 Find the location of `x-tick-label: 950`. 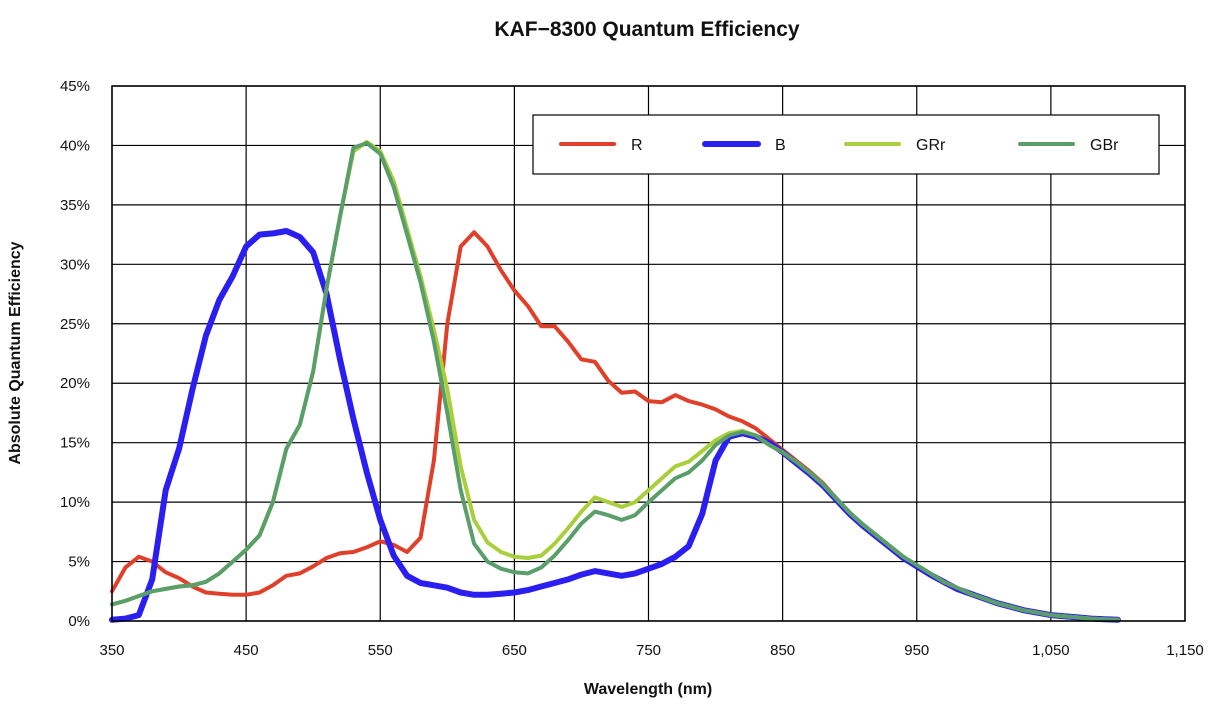

x-tick-label: 950 is located at coordinates (916, 650).